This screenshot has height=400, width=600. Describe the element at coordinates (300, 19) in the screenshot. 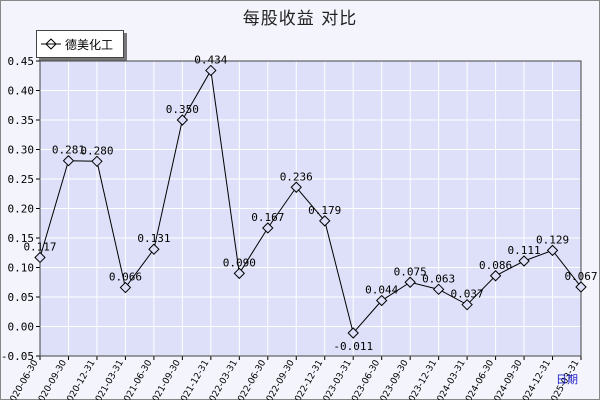

I see `chart-title: 每股收益 对比` at that location.